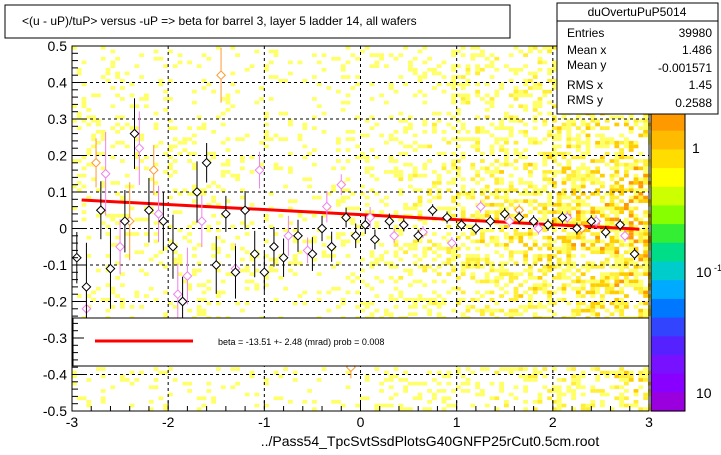  Describe the element at coordinates (717, 268) in the screenshot. I see `palette-tick-2-exponent: -1` at that location.